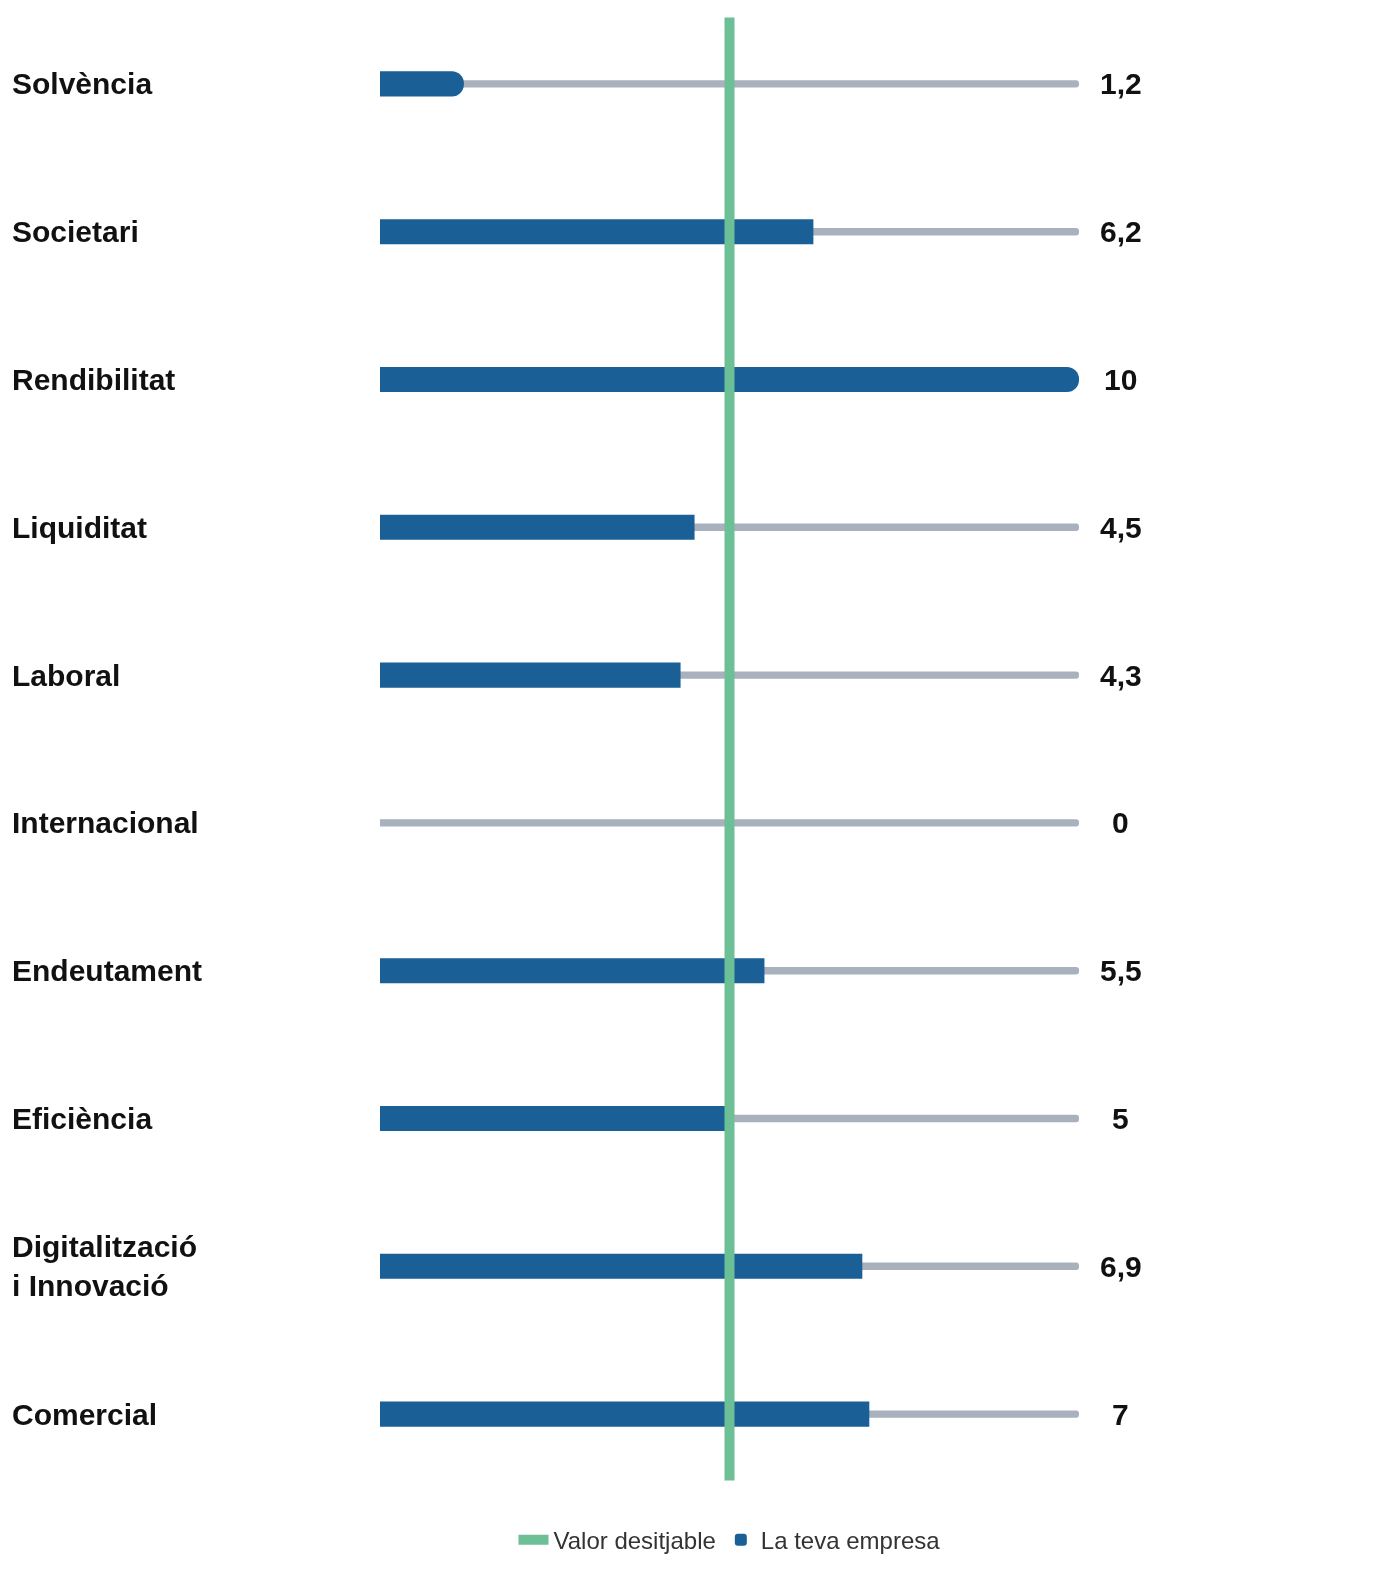 Image resolution: width=1379 pixels, height=1573 pixels. What do you see at coordinates (1121, 527) in the screenshot?
I see `data-label: 4,5` at bounding box center [1121, 527].